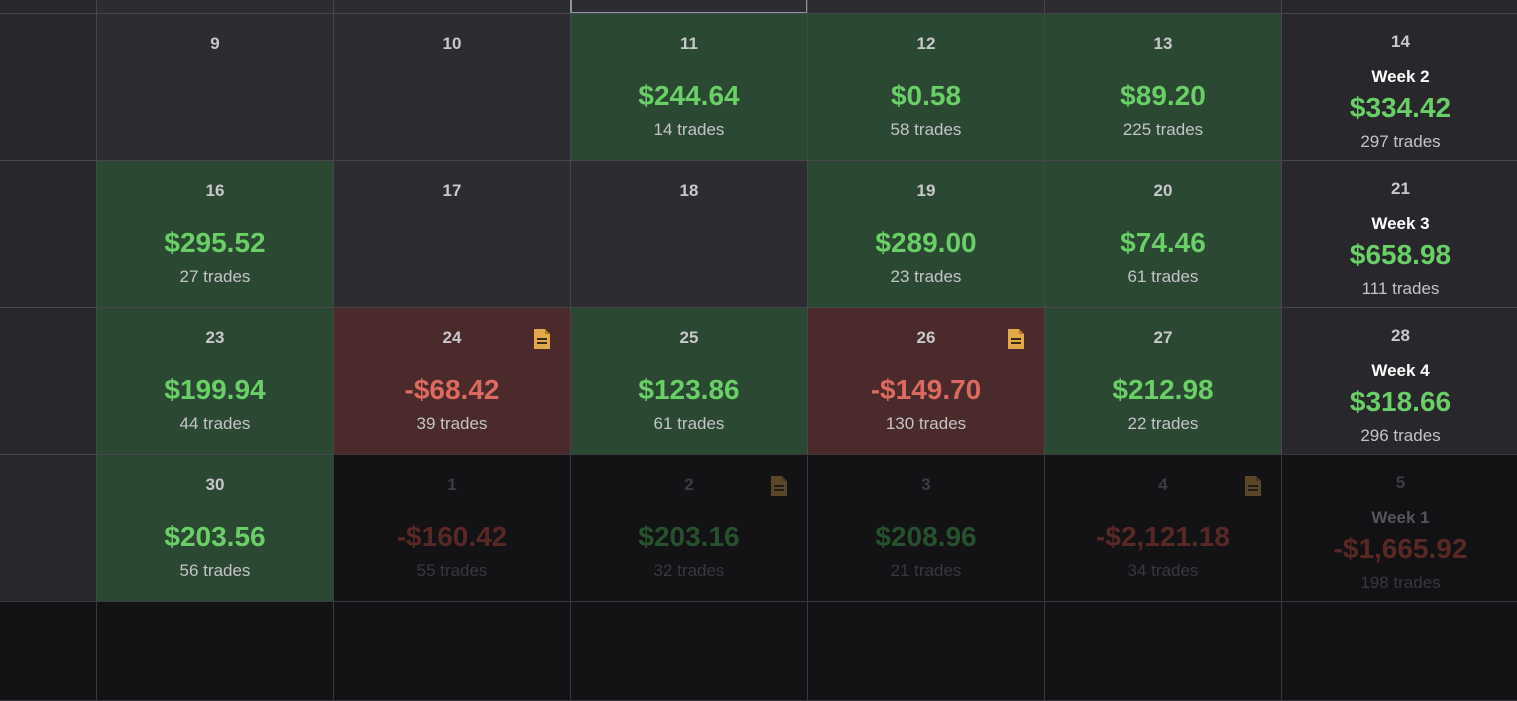  I want to click on week-label: Week 3, so click(1400, 223).